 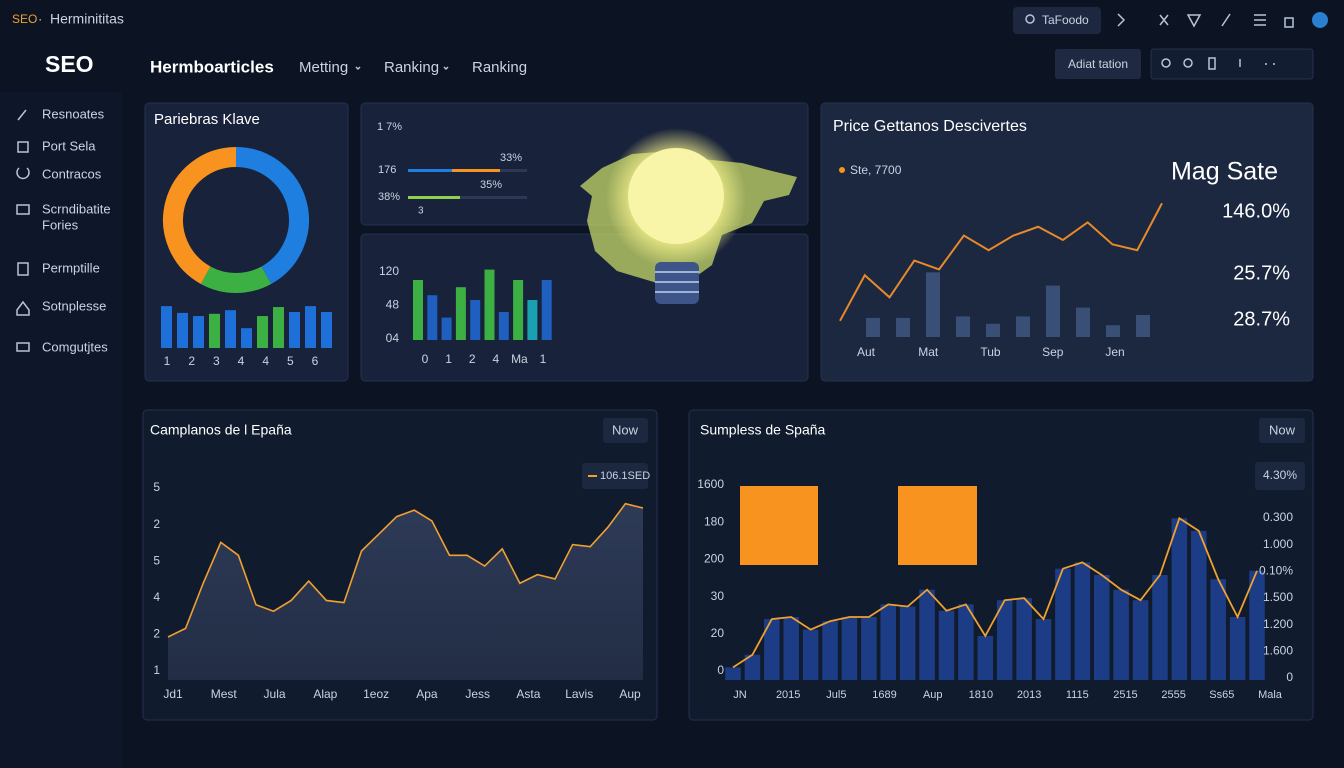 I want to click on donut-segment, so click(x=200, y=215).